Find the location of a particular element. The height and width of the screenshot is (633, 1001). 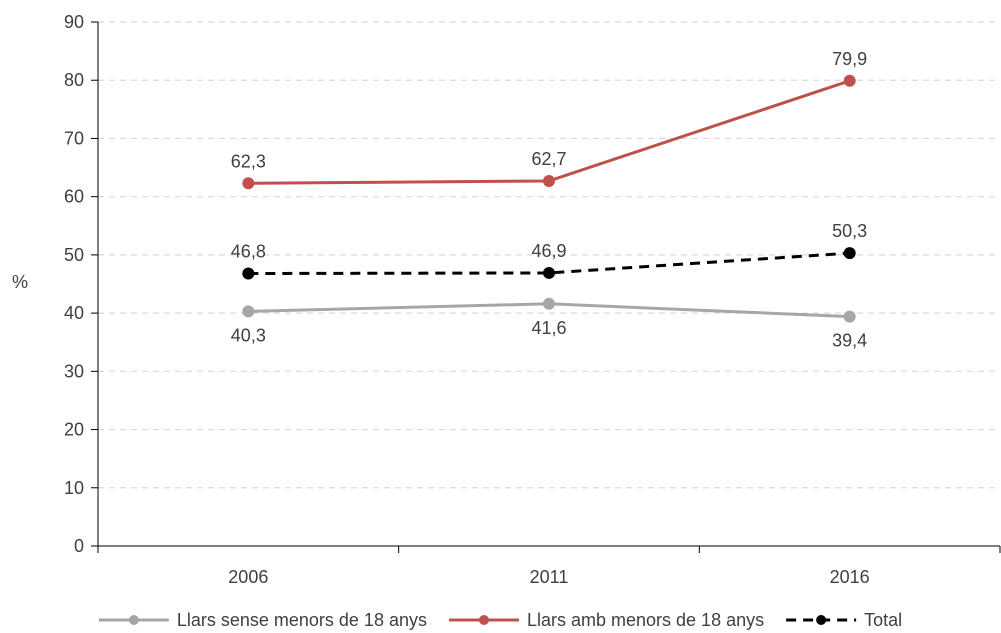

legend-item-2: Llars amb menors de 18 anys is located at coordinates (606, 620).